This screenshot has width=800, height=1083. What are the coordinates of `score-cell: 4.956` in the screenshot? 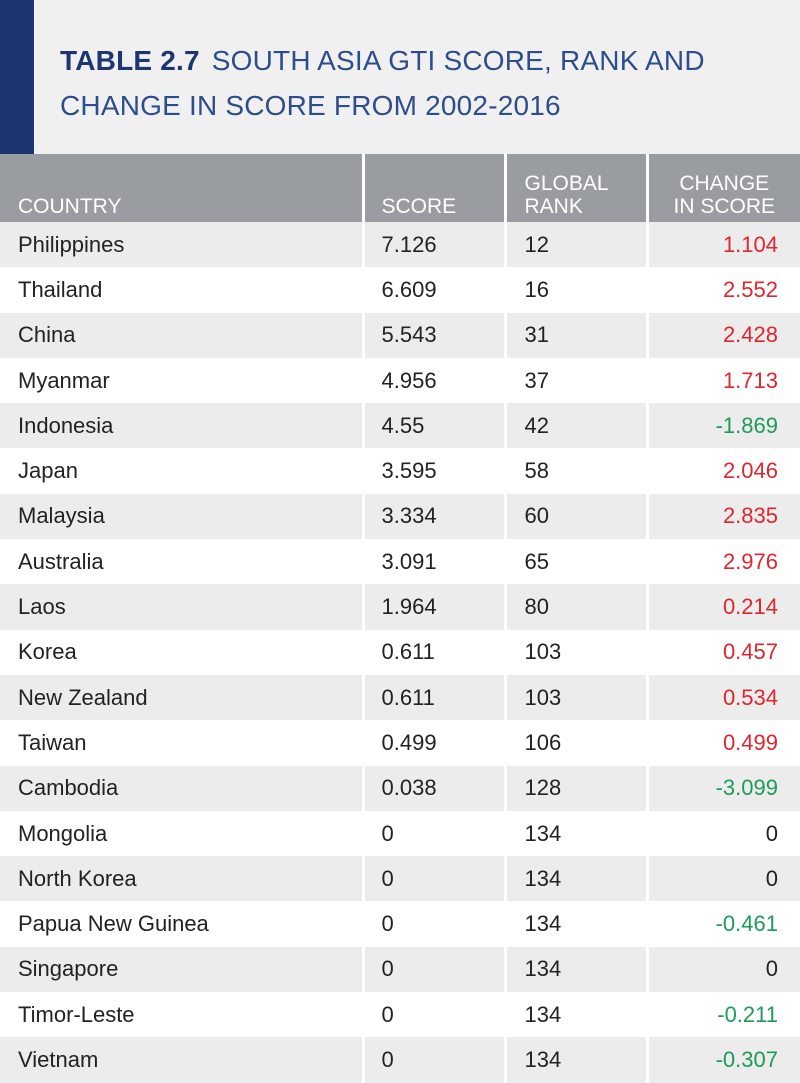 It's located at (435, 380).